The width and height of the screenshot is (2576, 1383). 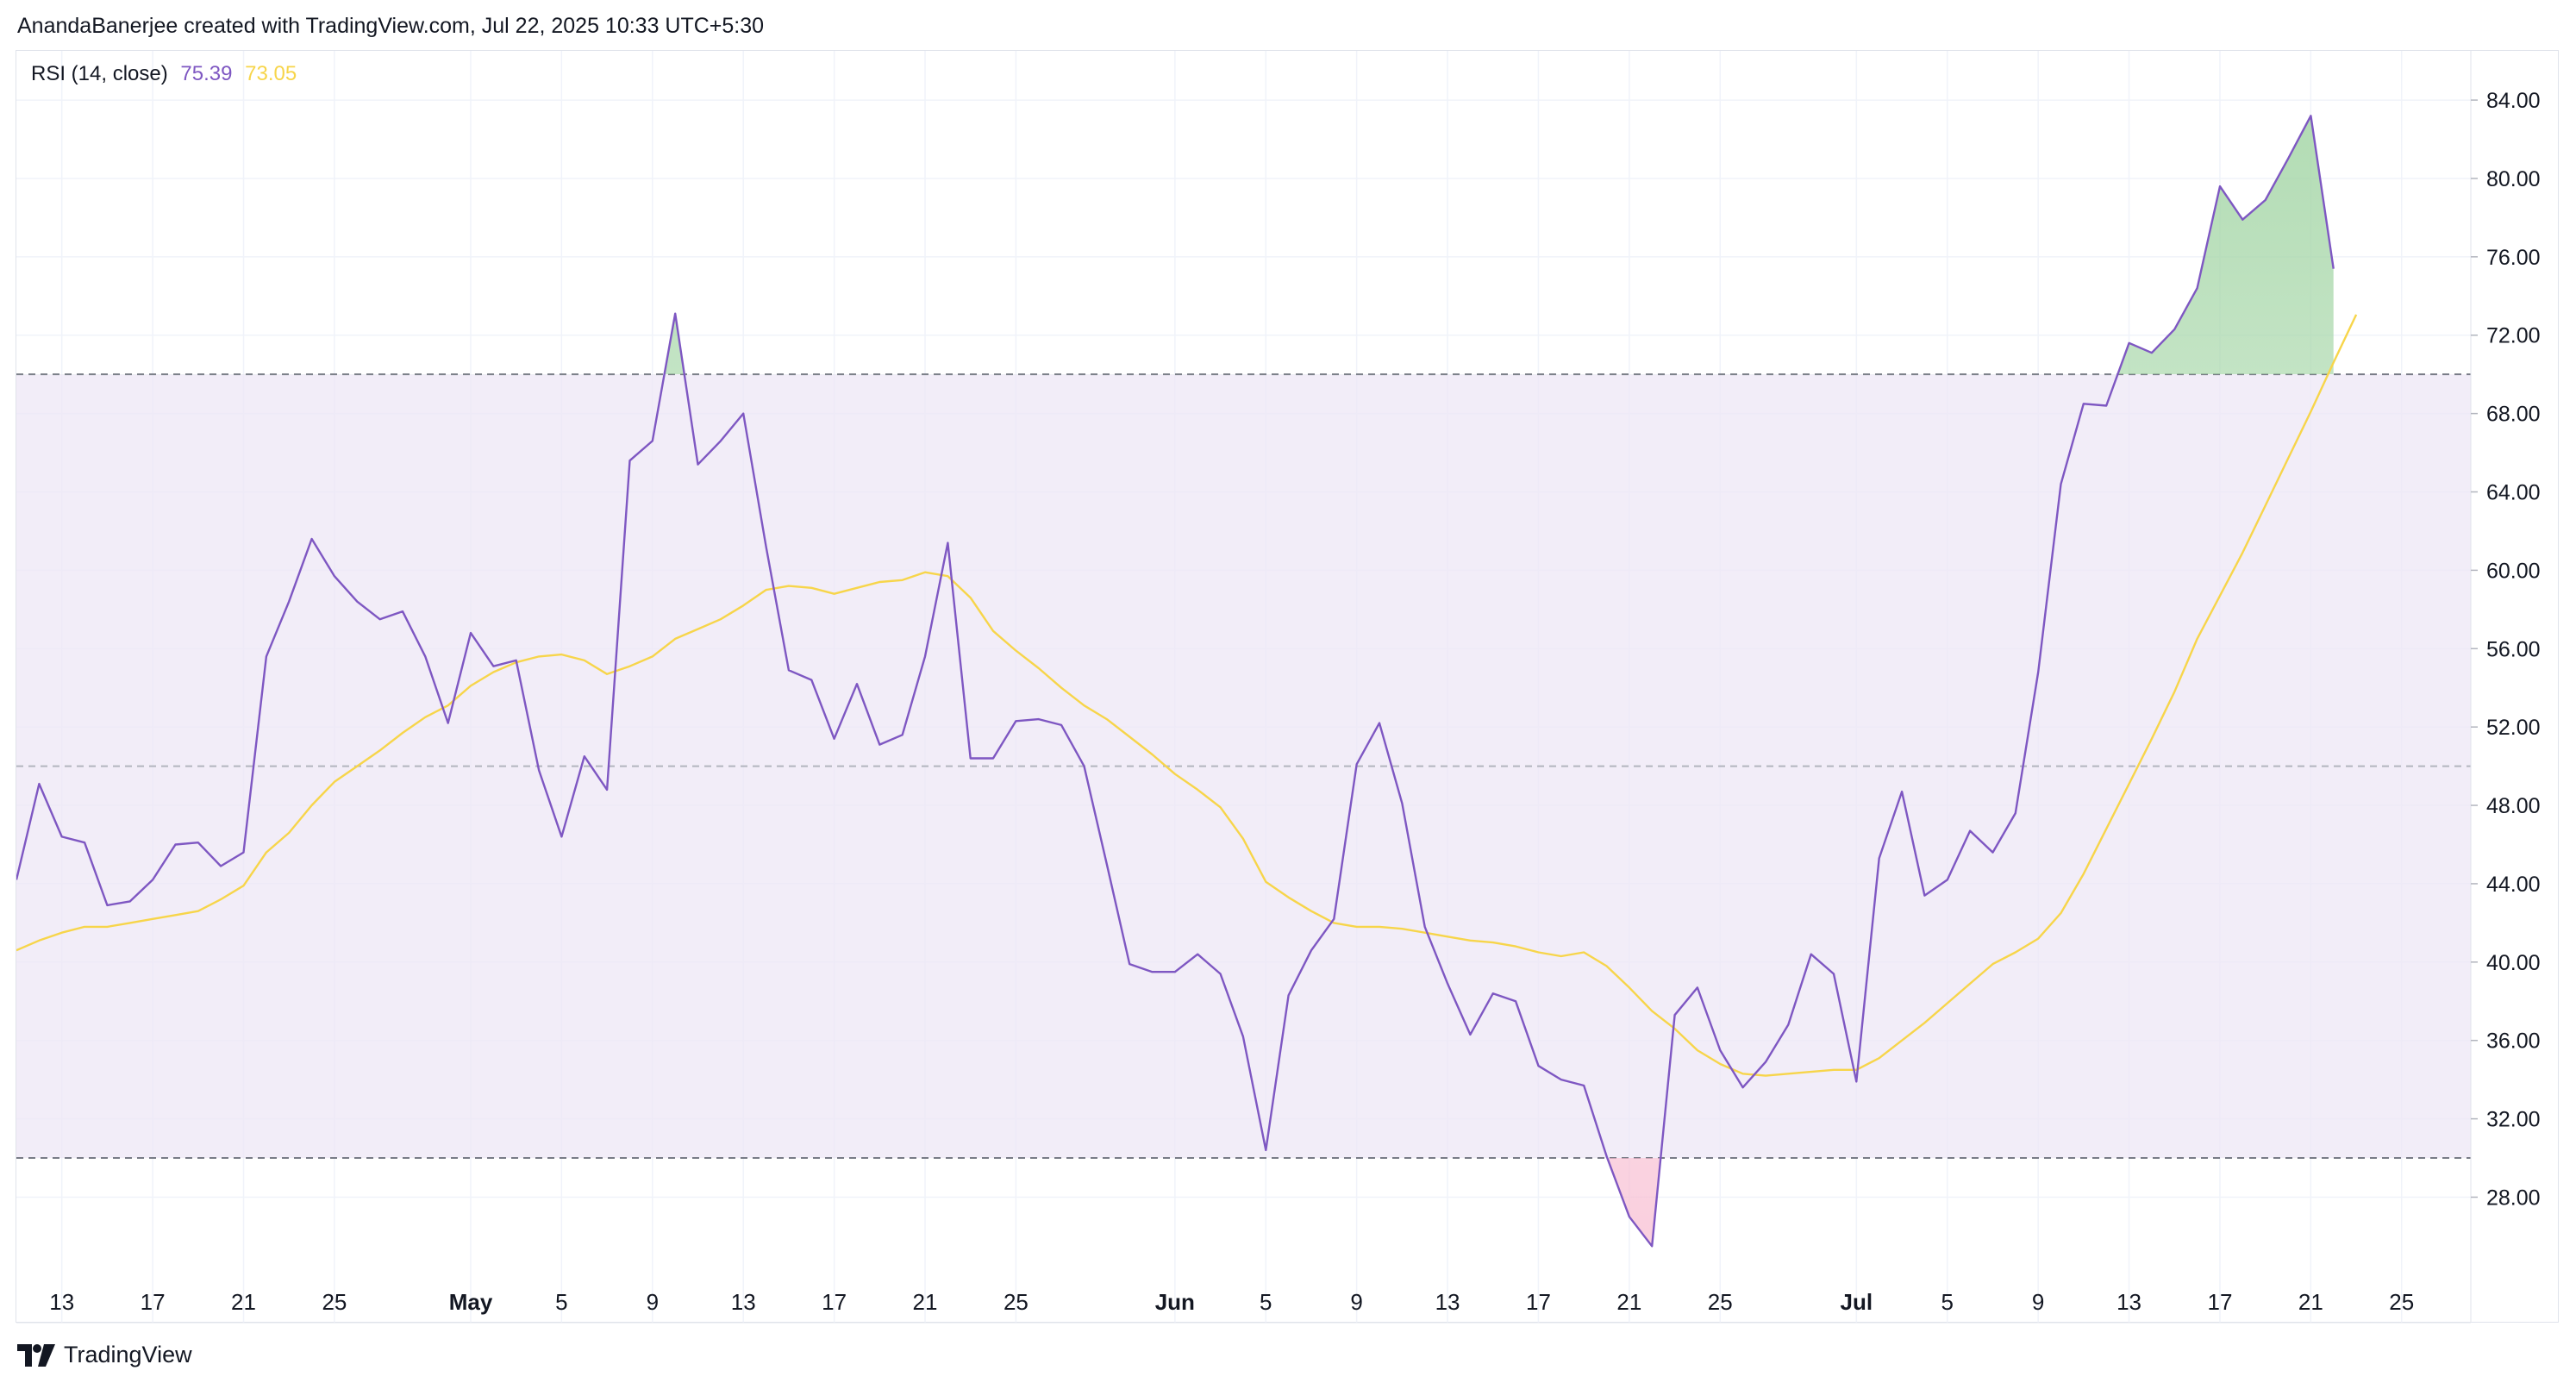 I want to click on tradingview-brand-text: TradingView, so click(x=128, y=1354).